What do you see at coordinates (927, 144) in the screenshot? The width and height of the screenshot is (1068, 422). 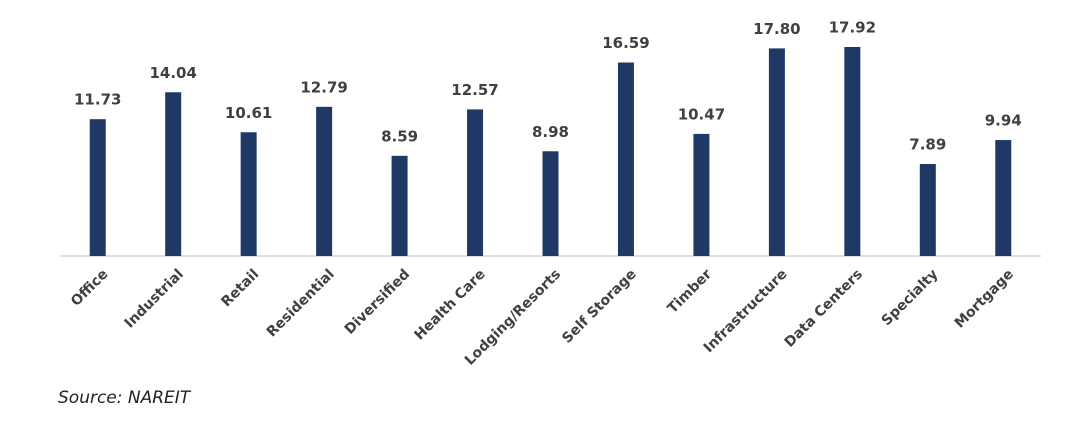 I see `value-label: 7.89` at bounding box center [927, 144].